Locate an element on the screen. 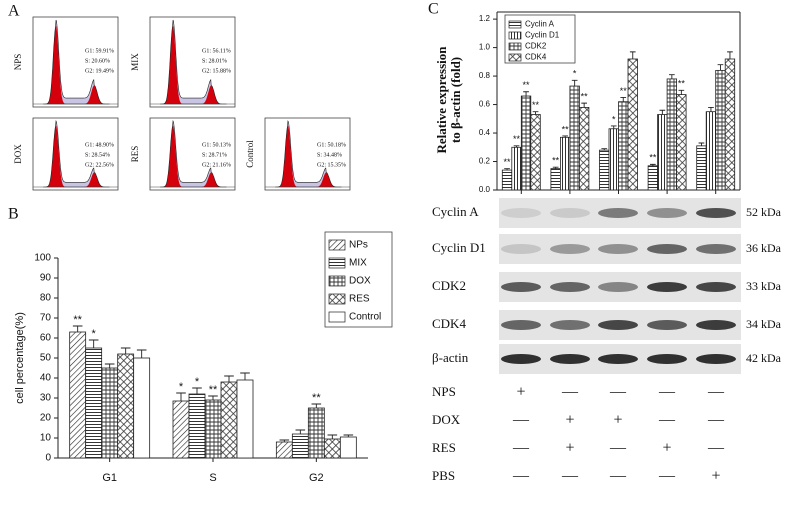 This screenshot has height=511, width=787. phase-percentage: G1: 59.91% is located at coordinates (99, 52).